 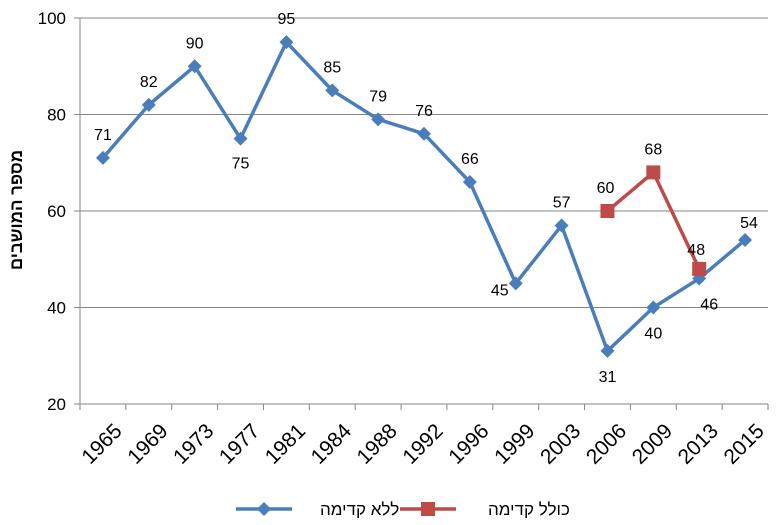 I want to click on data-label: 85, so click(x=332, y=67).